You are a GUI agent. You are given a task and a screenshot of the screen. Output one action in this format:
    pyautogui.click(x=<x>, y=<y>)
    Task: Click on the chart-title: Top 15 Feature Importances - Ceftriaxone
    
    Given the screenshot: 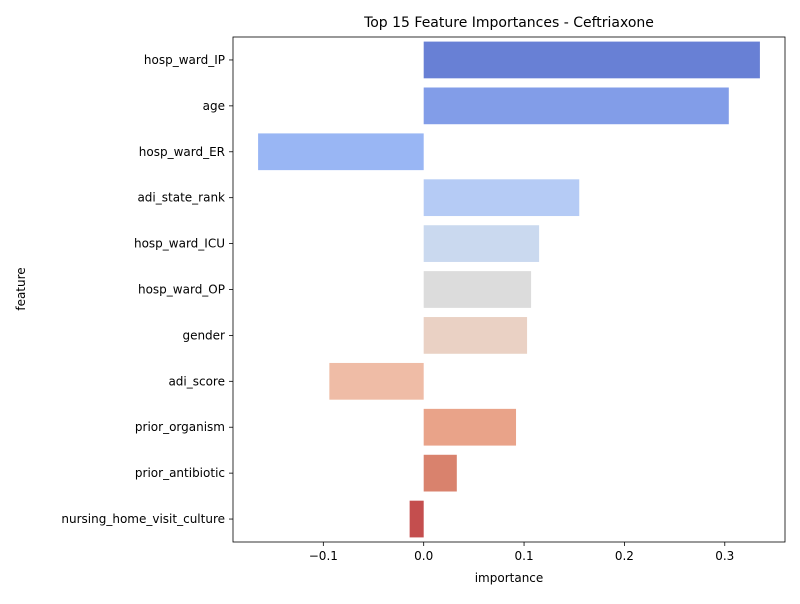 What is the action you would take?
    pyautogui.click(x=508, y=23)
    